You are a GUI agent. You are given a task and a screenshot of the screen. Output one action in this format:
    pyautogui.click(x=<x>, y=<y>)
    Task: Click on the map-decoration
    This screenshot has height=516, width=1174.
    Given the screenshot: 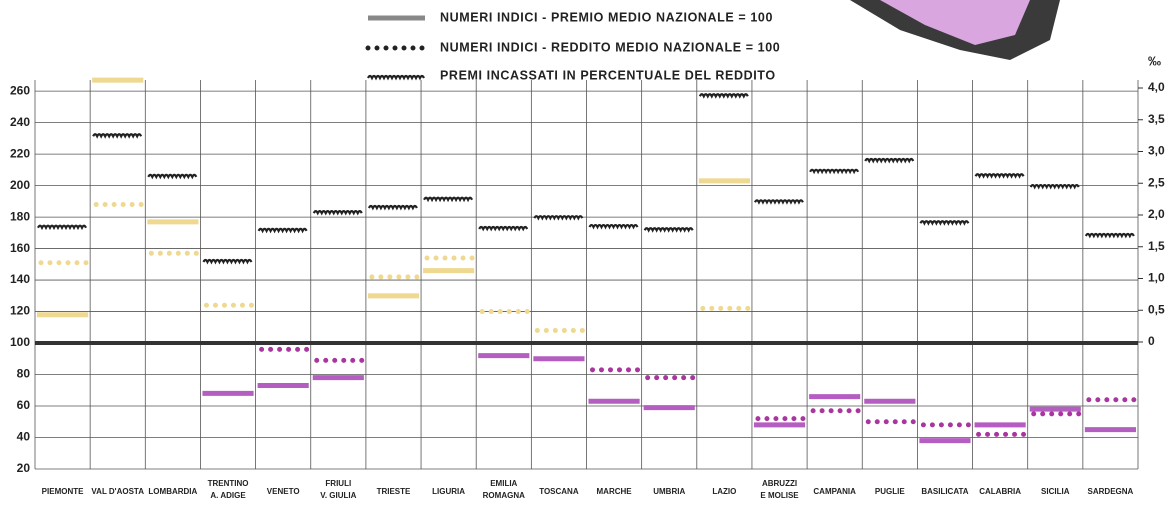 What is the action you would take?
    pyautogui.click(x=955, y=30)
    